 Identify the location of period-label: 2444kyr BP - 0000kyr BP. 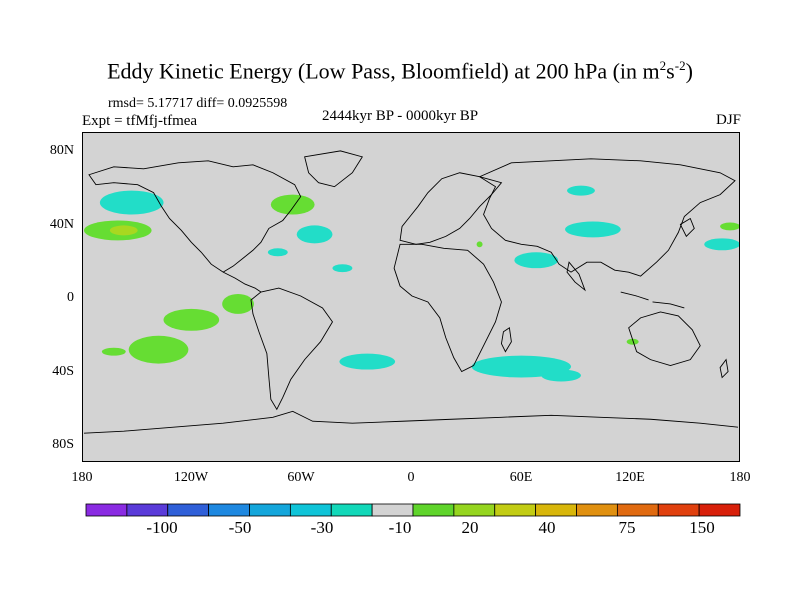
(400, 116).